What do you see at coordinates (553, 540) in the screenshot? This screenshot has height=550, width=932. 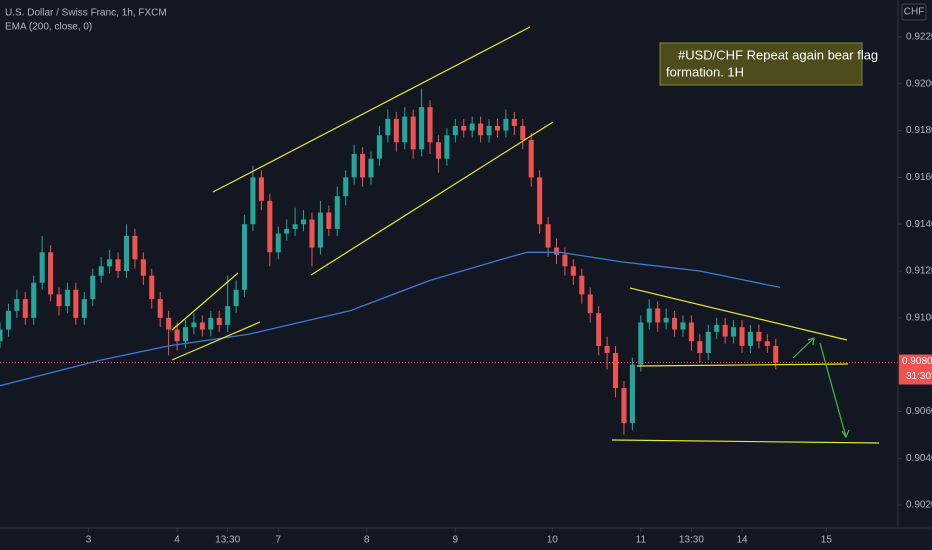 I see `x-tick-label: 10` at bounding box center [553, 540].